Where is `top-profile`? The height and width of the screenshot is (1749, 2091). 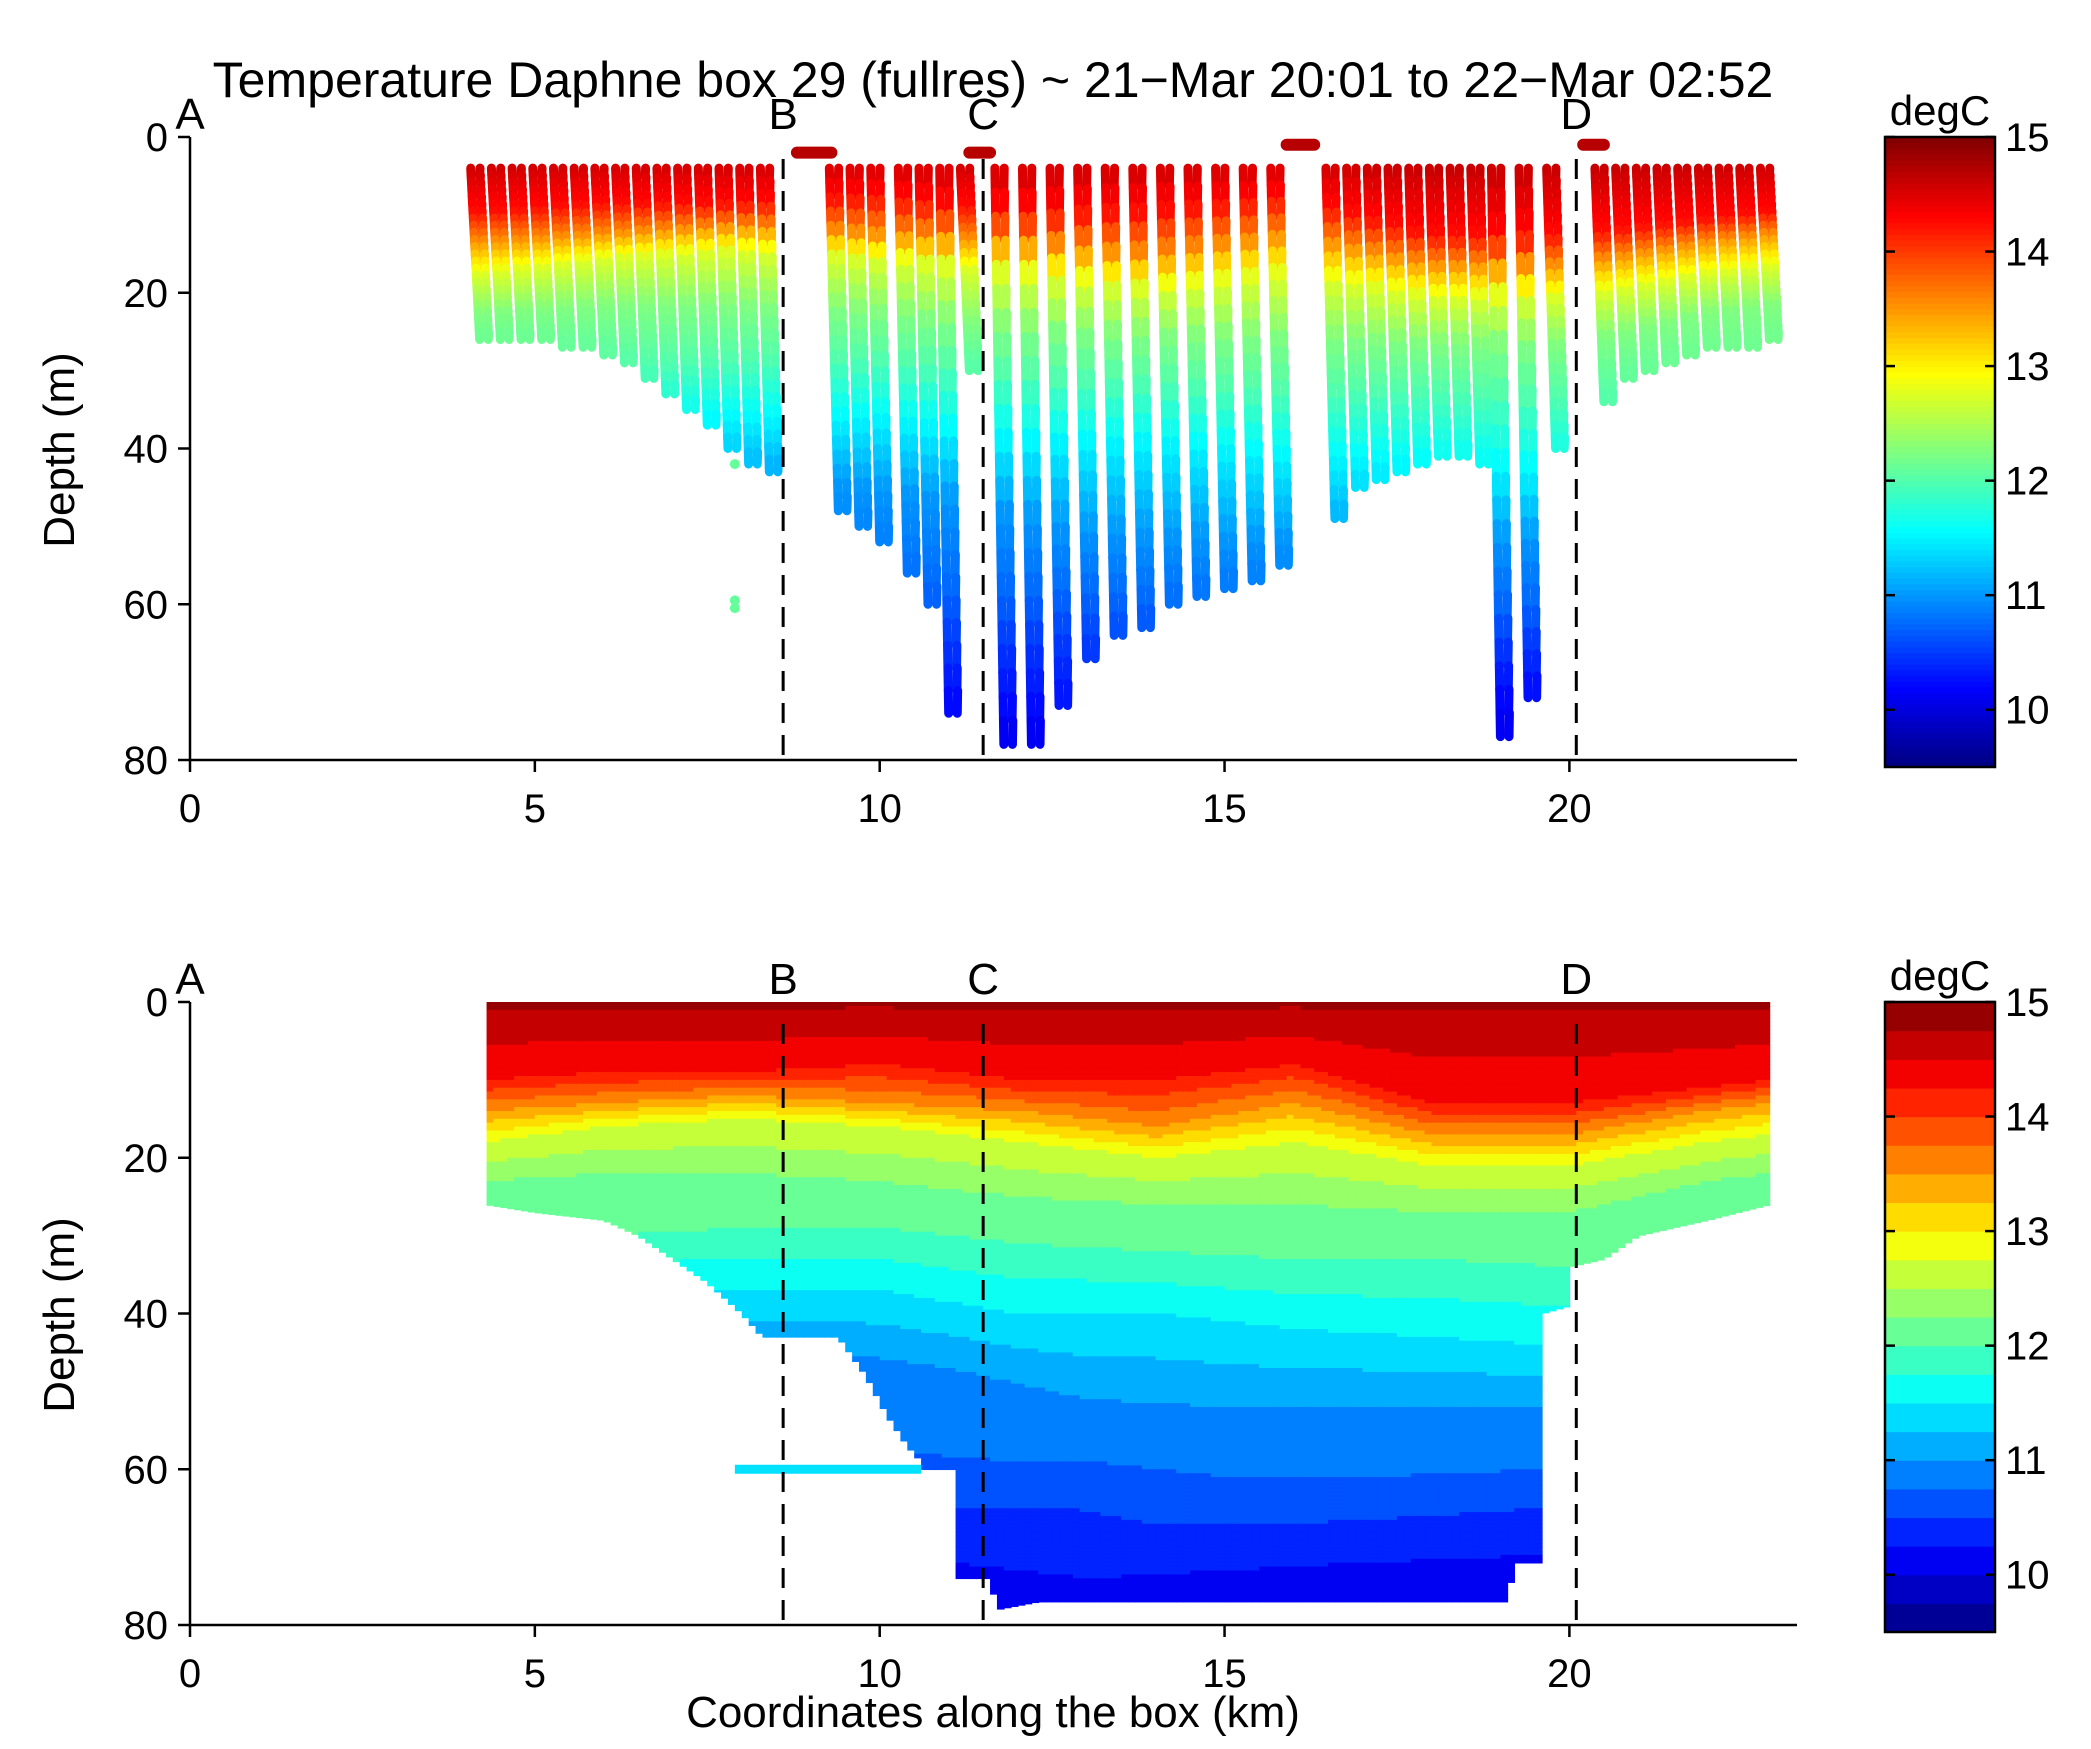
top-profile is located at coordinates (1197, 382).